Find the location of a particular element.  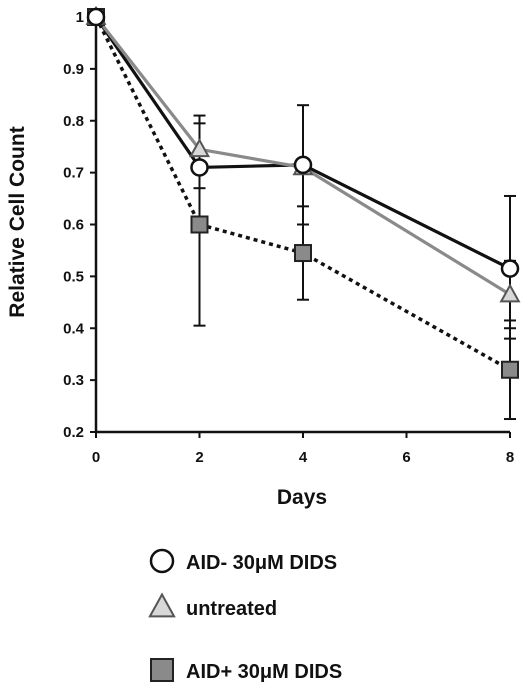

y-tick-label: 0.6 is located at coordinates (73, 225).